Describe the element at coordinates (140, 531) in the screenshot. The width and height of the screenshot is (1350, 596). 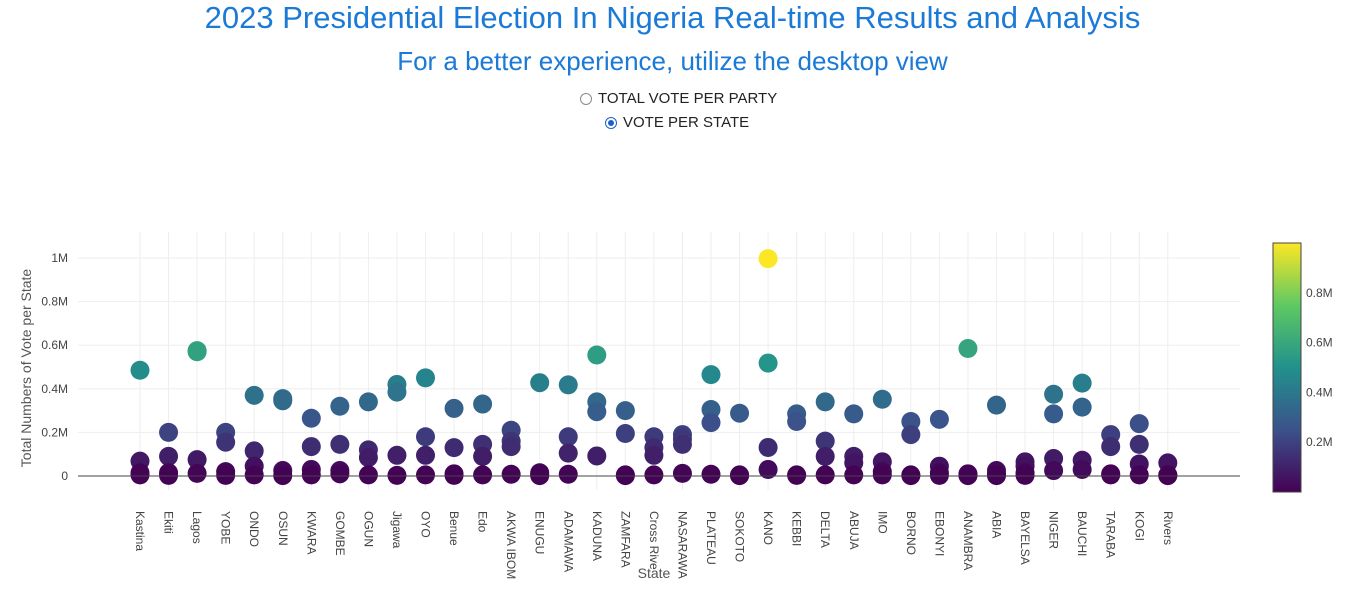
I see `x-tick-label: Kastina` at that location.